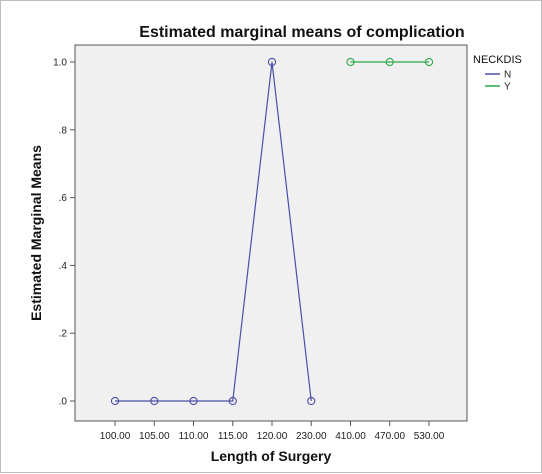 This screenshot has width=542, height=474. I want to click on chart-title: Estimated marginal means of complication, so click(301, 32).